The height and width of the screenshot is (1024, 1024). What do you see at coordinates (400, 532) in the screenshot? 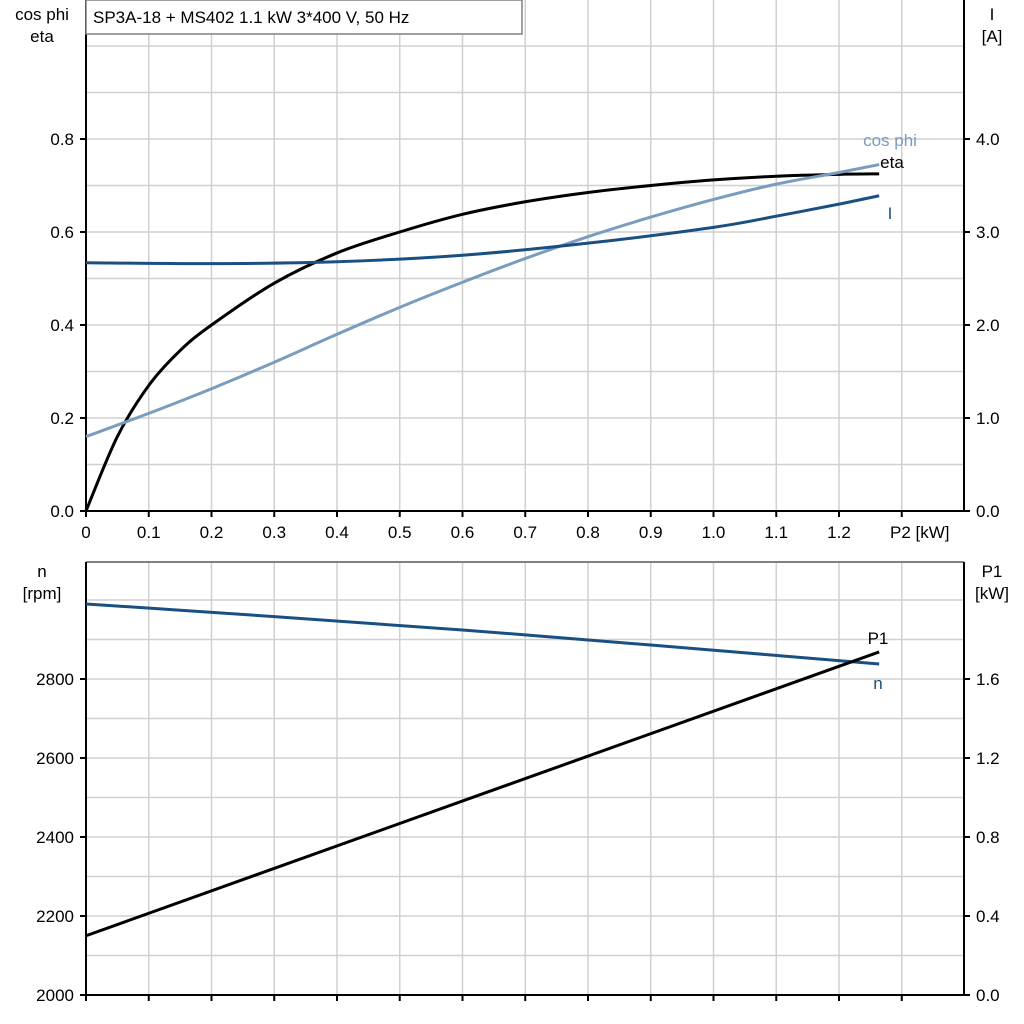
I see `x-tick-label: 0.5` at bounding box center [400, 532].